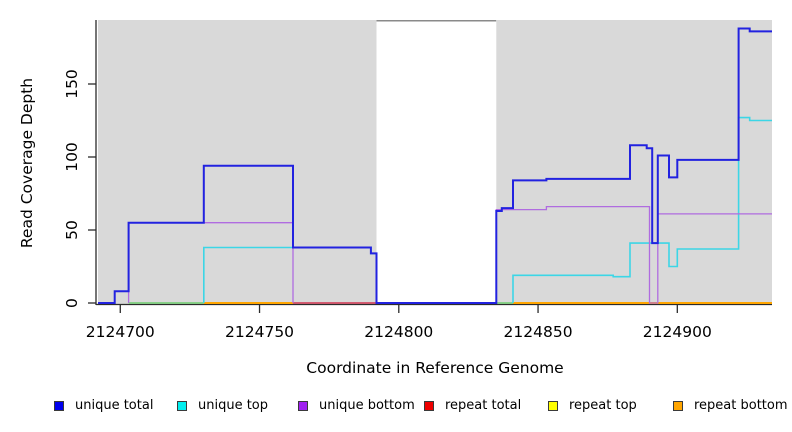 The image size is (792, 432). What do you see at coordinates (120, 332) in the screenshot?
I see `x-tick-label: 2124700` at bounding box center [120, 332].